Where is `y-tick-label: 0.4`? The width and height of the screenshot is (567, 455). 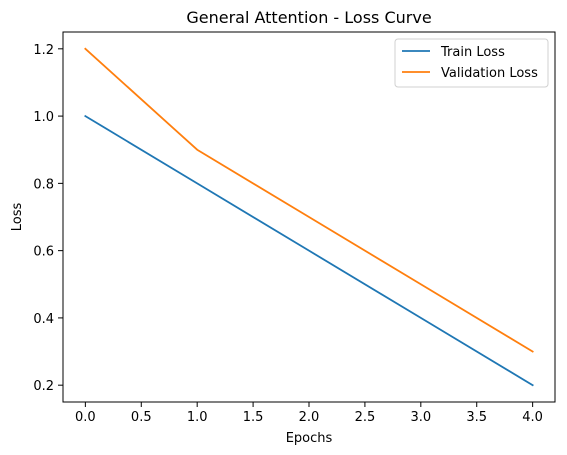
y-tick-label: 0.4 is located at coordinates (43, 319).